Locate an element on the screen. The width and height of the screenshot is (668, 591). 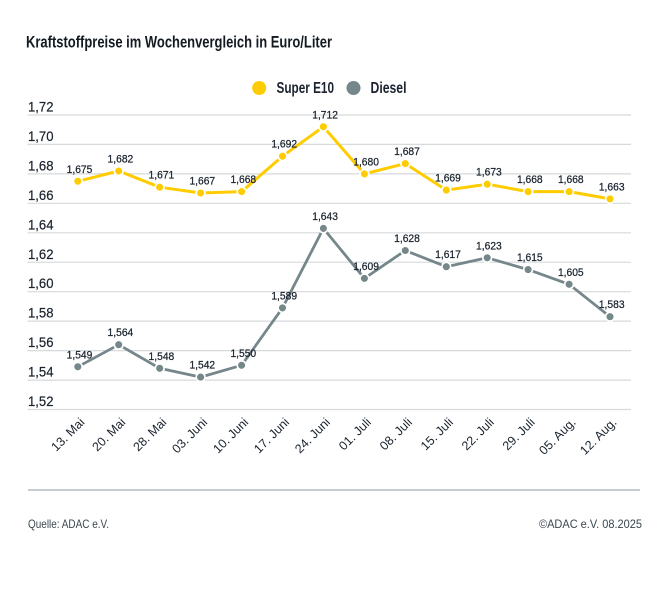
svg-text: Super E10 is located at coordinates (306, 88).